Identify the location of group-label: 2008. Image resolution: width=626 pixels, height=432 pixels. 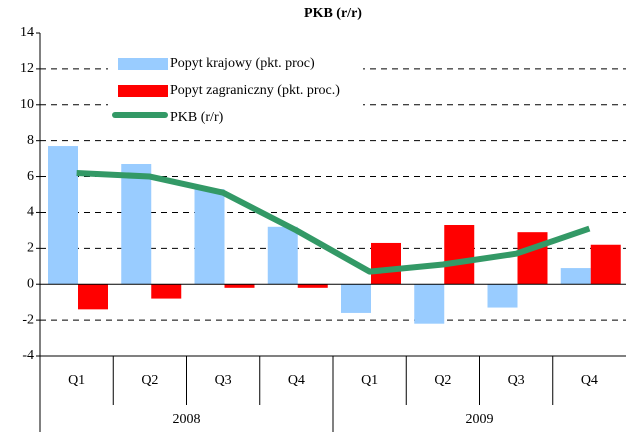
(187, 419).